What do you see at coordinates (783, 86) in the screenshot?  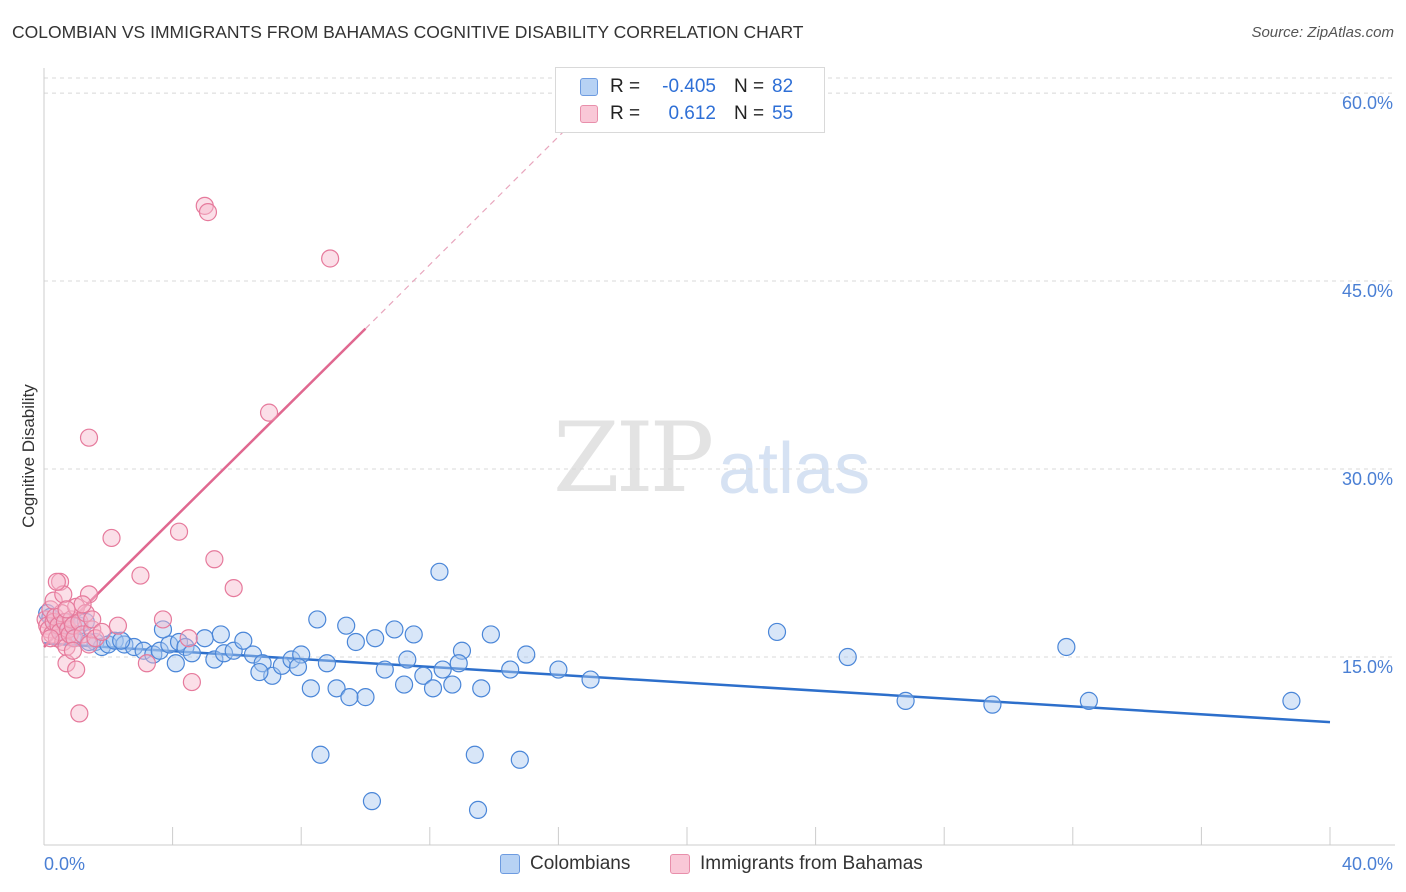 I see `legend-n-value: 82` at bounding box center [783, 86].